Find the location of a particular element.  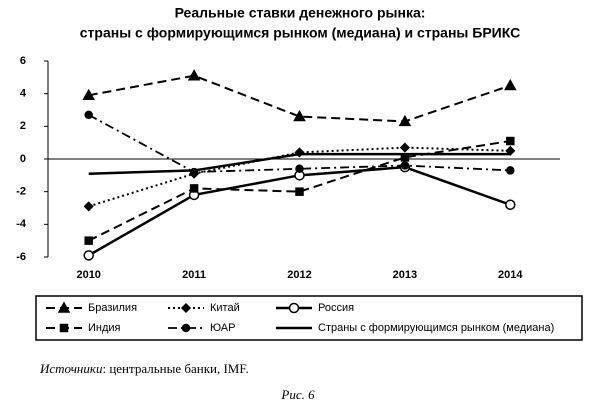

y-tick-label: 0 is located at coordinates (23, 159).